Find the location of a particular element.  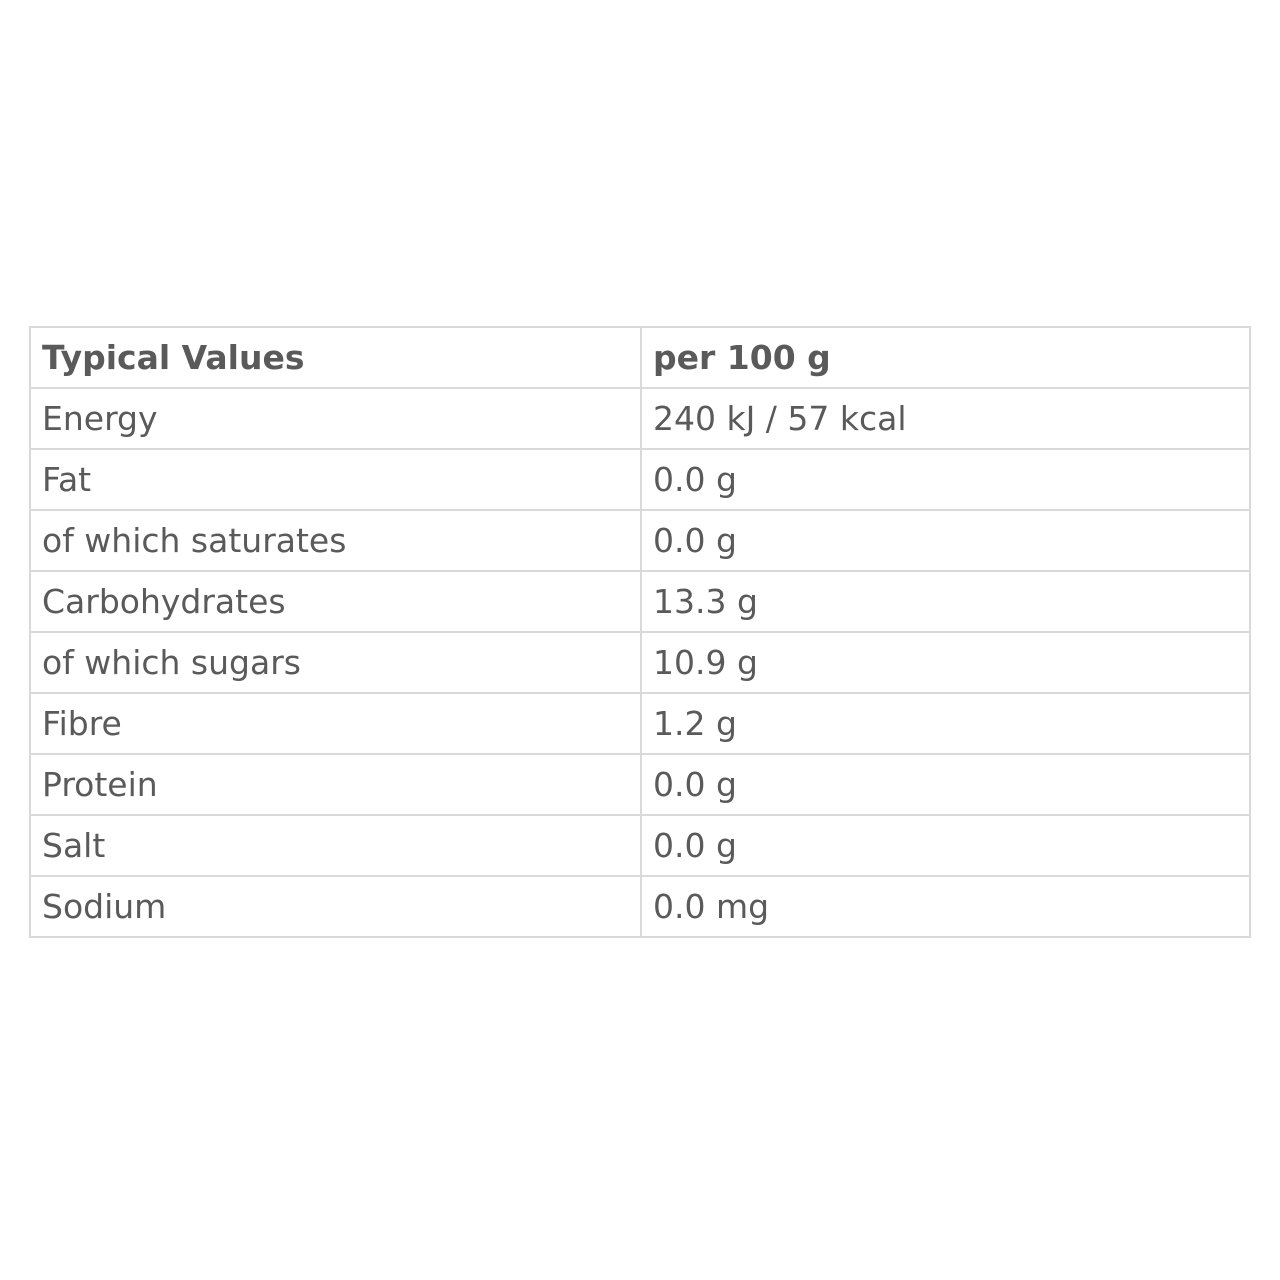

table-row: of which sugars 10.9 g is located at coordinates (640, 662).